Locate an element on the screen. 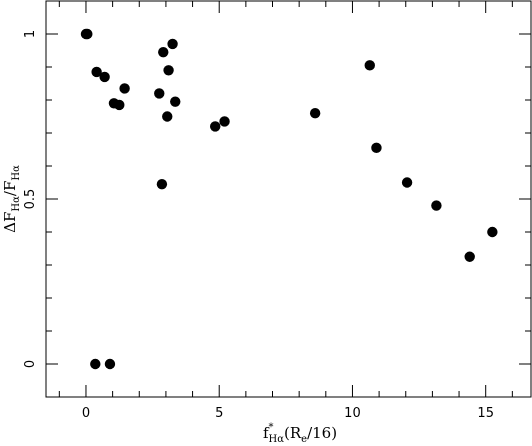  y-axis-title: ΔFHα/FHα is located at coordinates (11, 199).